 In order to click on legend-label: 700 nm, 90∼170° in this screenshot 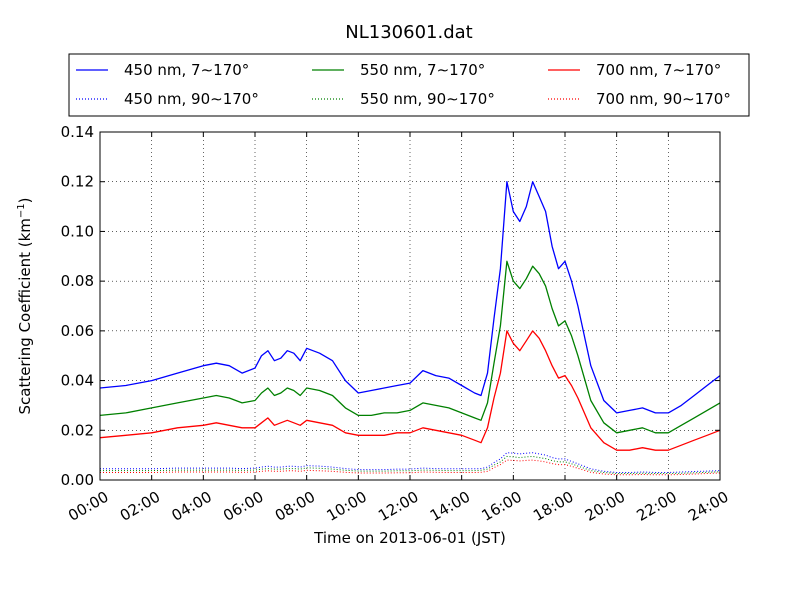, I will do `click(663, 99)`.